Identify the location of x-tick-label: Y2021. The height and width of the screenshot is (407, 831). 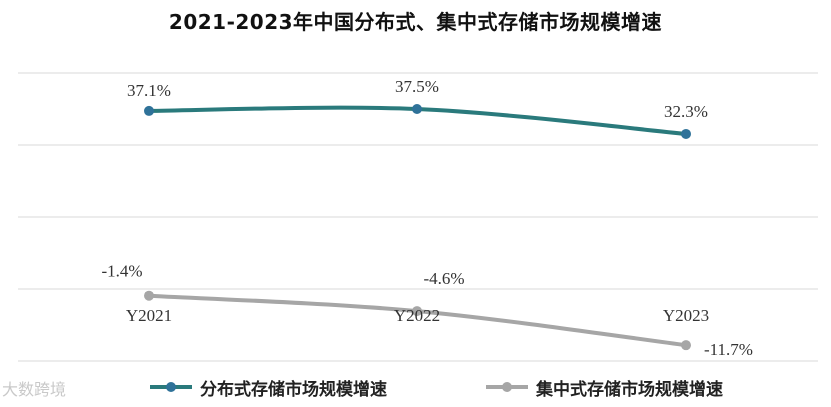
(149, 315).